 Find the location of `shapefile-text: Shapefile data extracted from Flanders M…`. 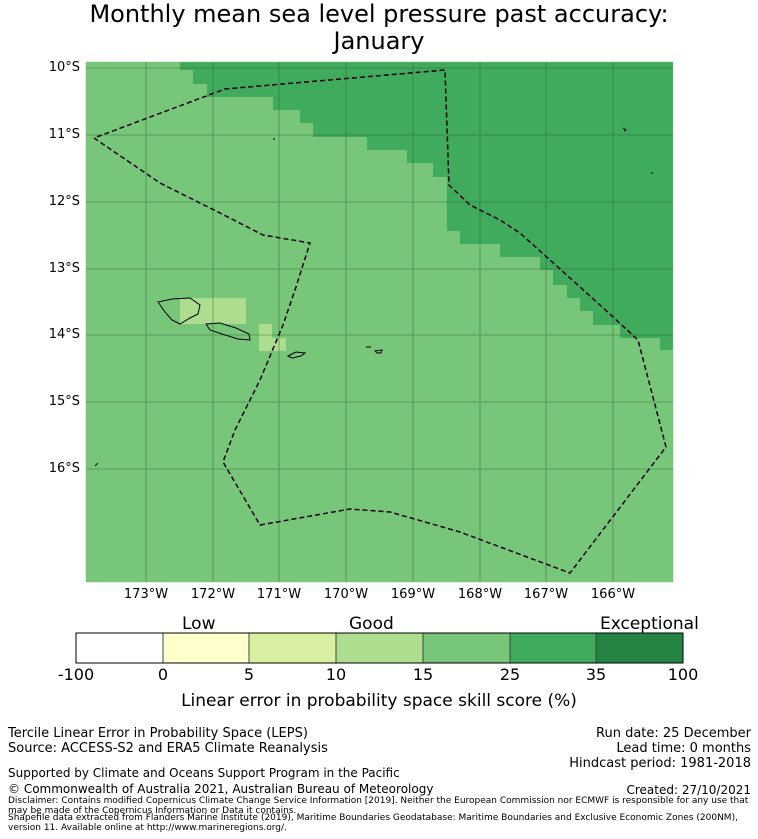

shapefile-text: Shapefile data extracted from Flanders M… is located at coordinates (373, 823).